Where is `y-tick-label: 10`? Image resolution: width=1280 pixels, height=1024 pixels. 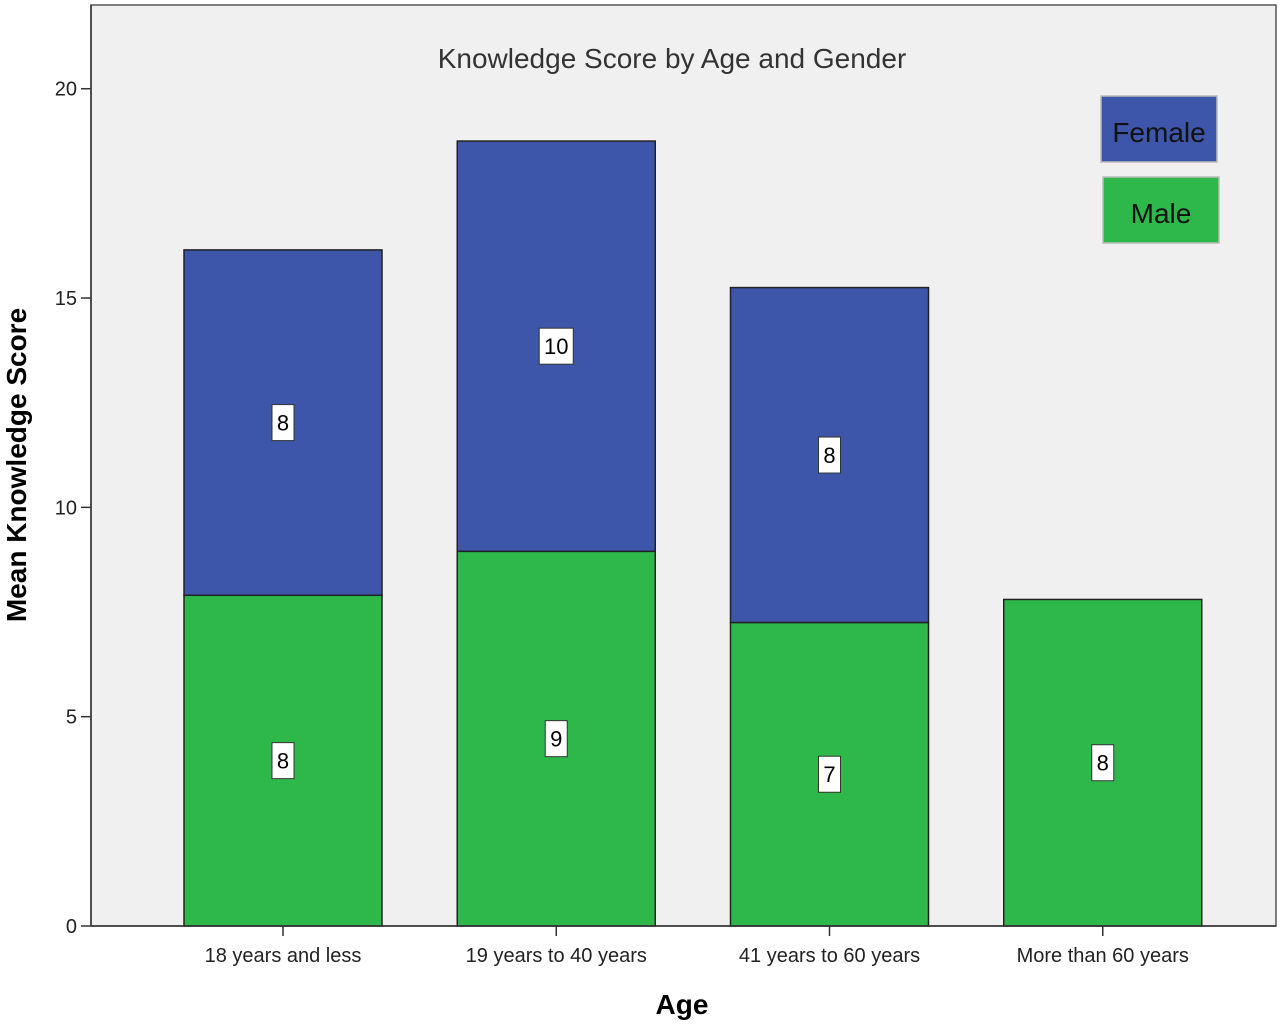 y-tick-label: 10 is located at coordinates (66, 508).